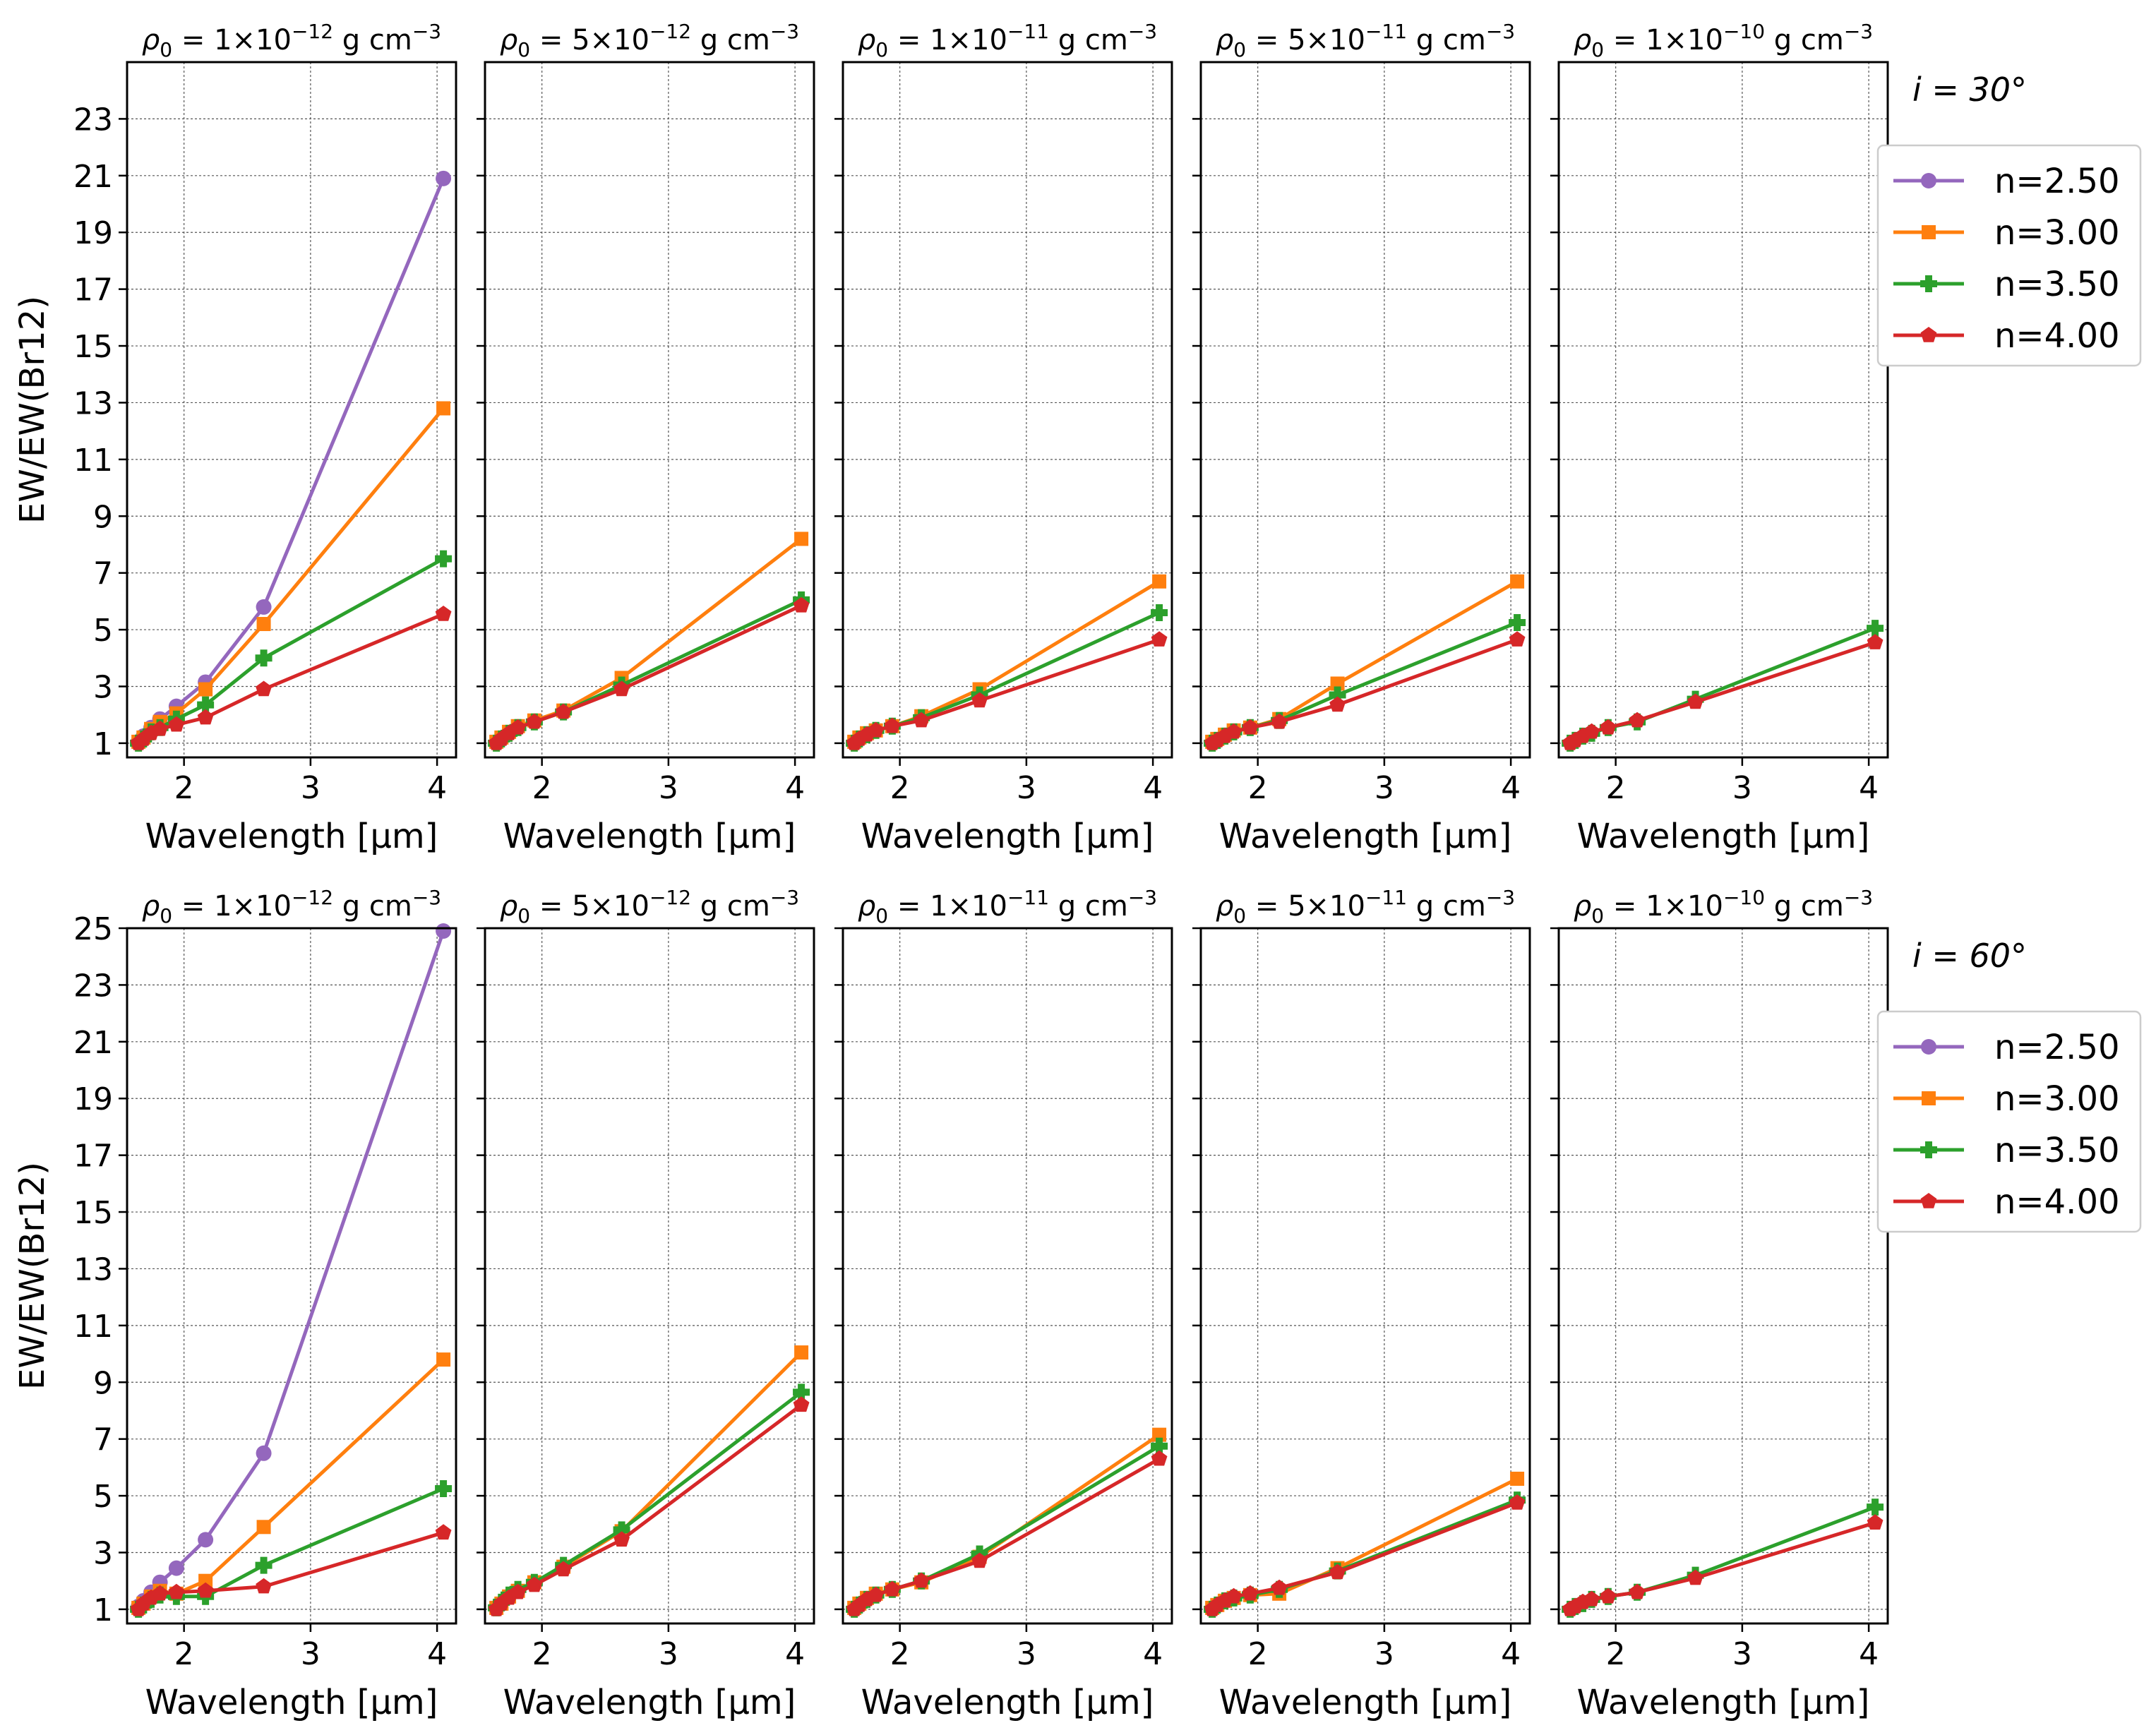 The width and height of the screenshot is (2156, 1735). What do you see at coordinates (93, 1213) in the screenshot?
I see `y-tick-label: 15` at bounding box center [93, 1213].